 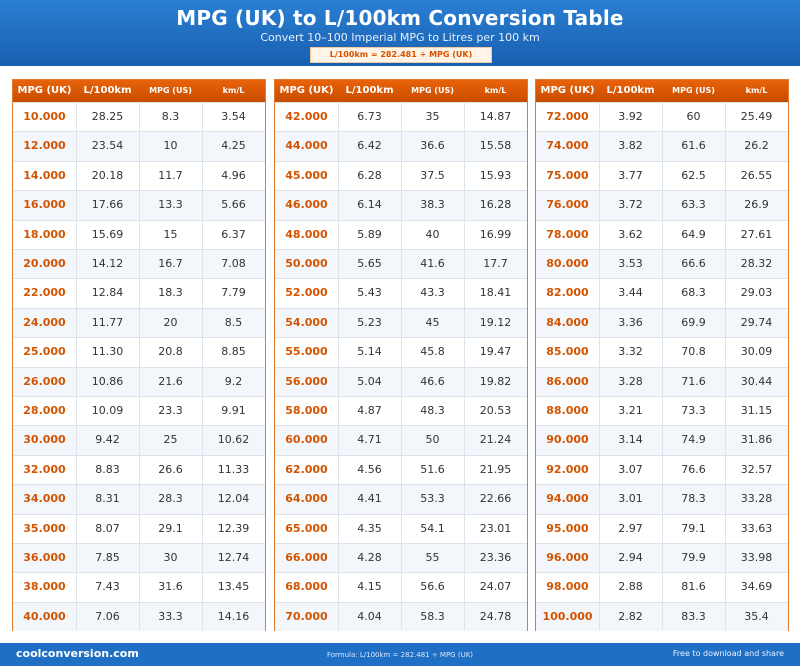 I want to click on mpg-uk-cell: 46.000, so click(x=306, y=205).